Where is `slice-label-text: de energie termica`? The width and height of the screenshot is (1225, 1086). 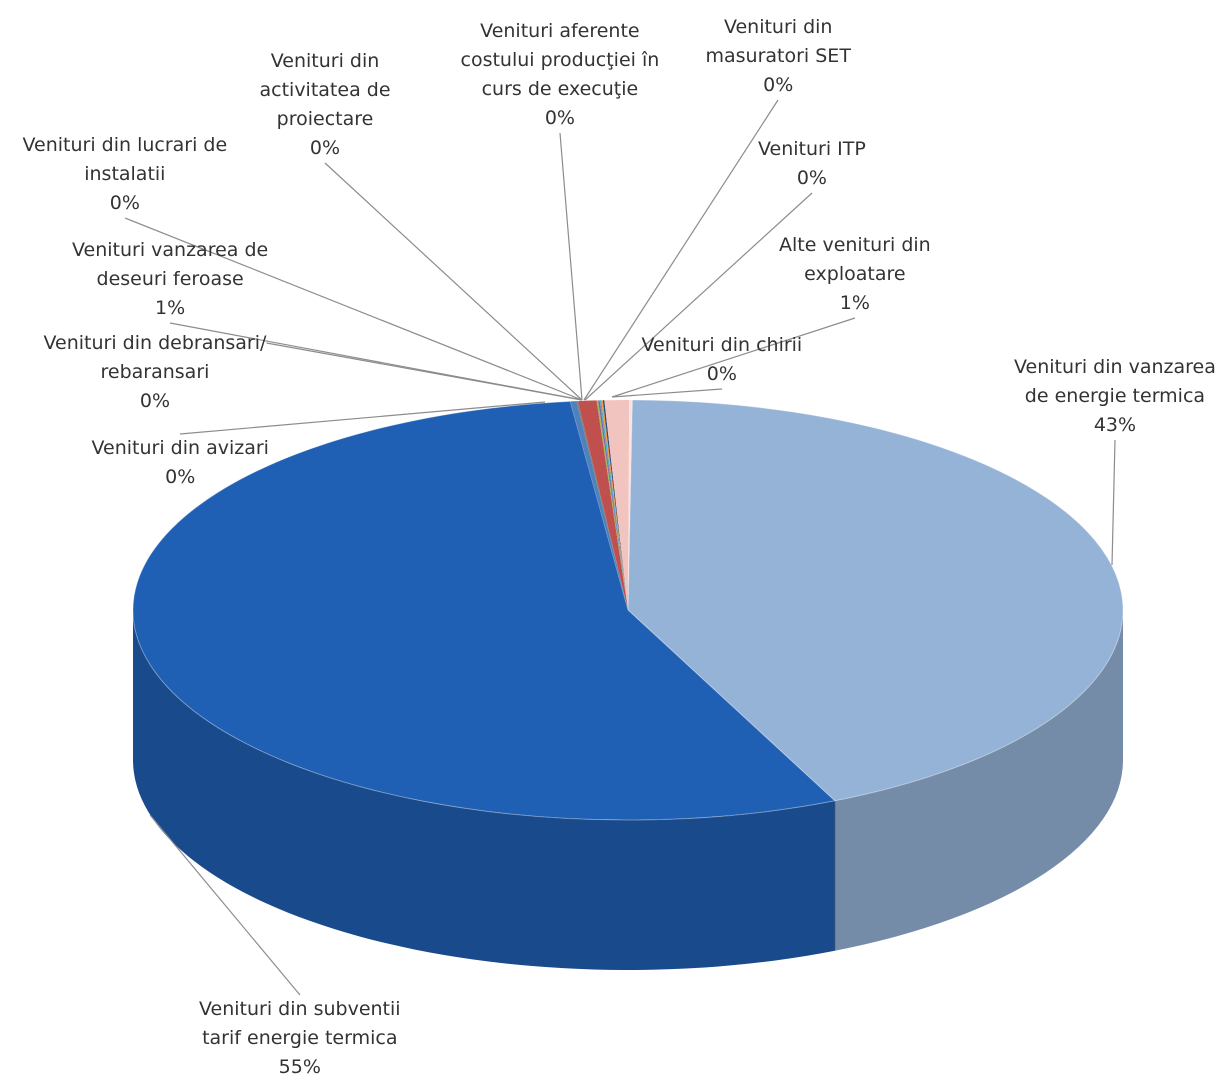
slice-label-text: de energie termica is located at coordinates (1115, 396).